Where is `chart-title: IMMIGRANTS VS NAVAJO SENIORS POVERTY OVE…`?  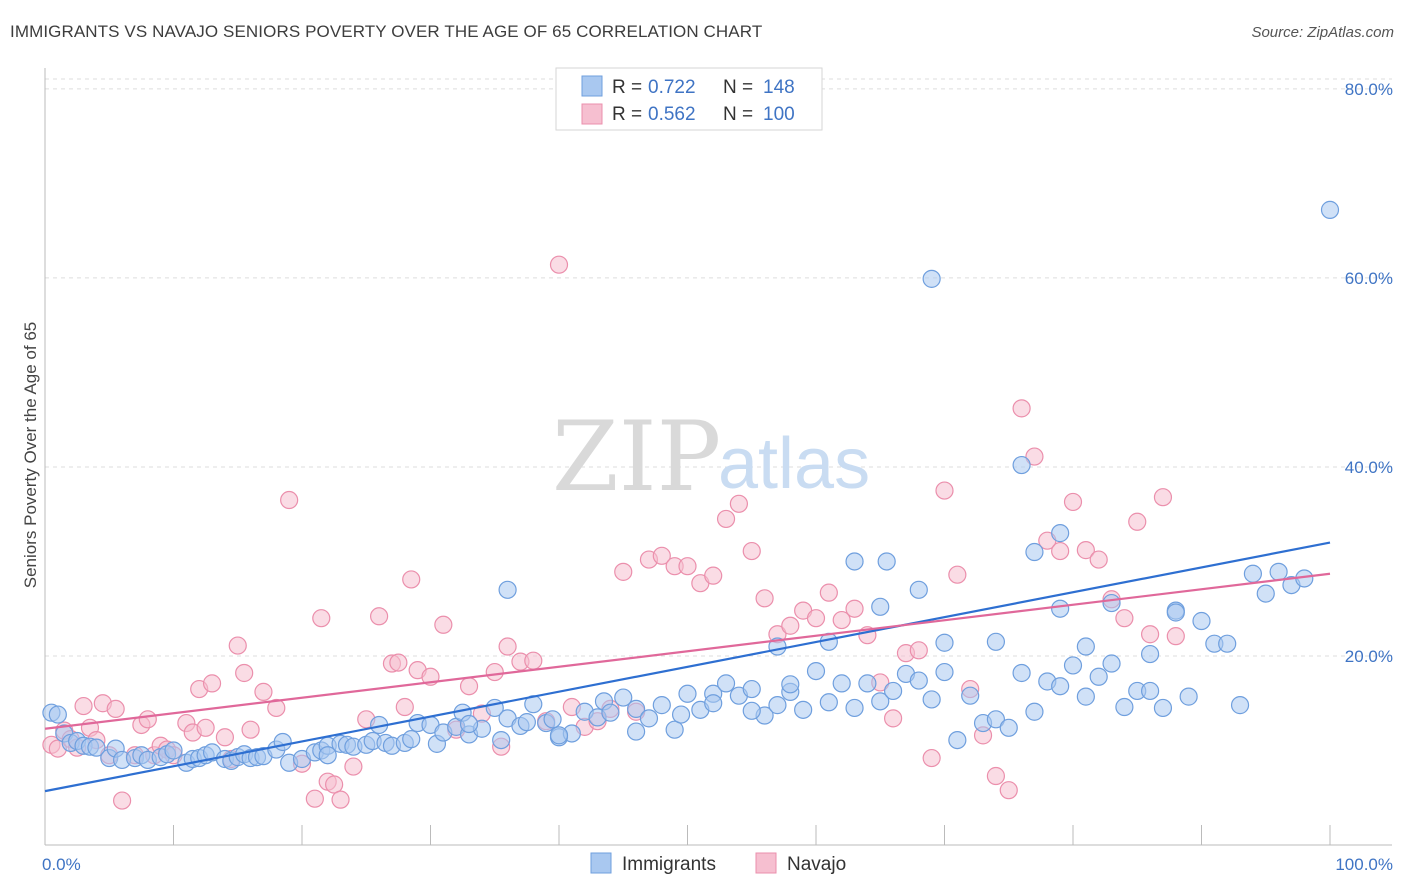
chart-title: IMMIGRANTS VS NAVAJO SENIORS POVERTY OVE… is located at coordinates (386, 31).